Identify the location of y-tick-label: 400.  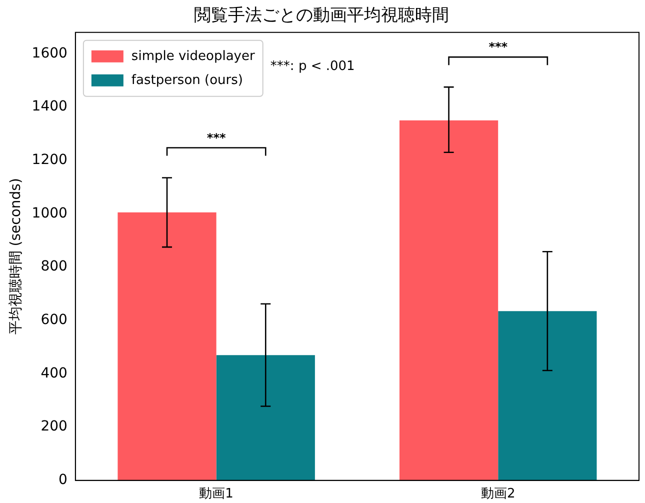
(54, 373).